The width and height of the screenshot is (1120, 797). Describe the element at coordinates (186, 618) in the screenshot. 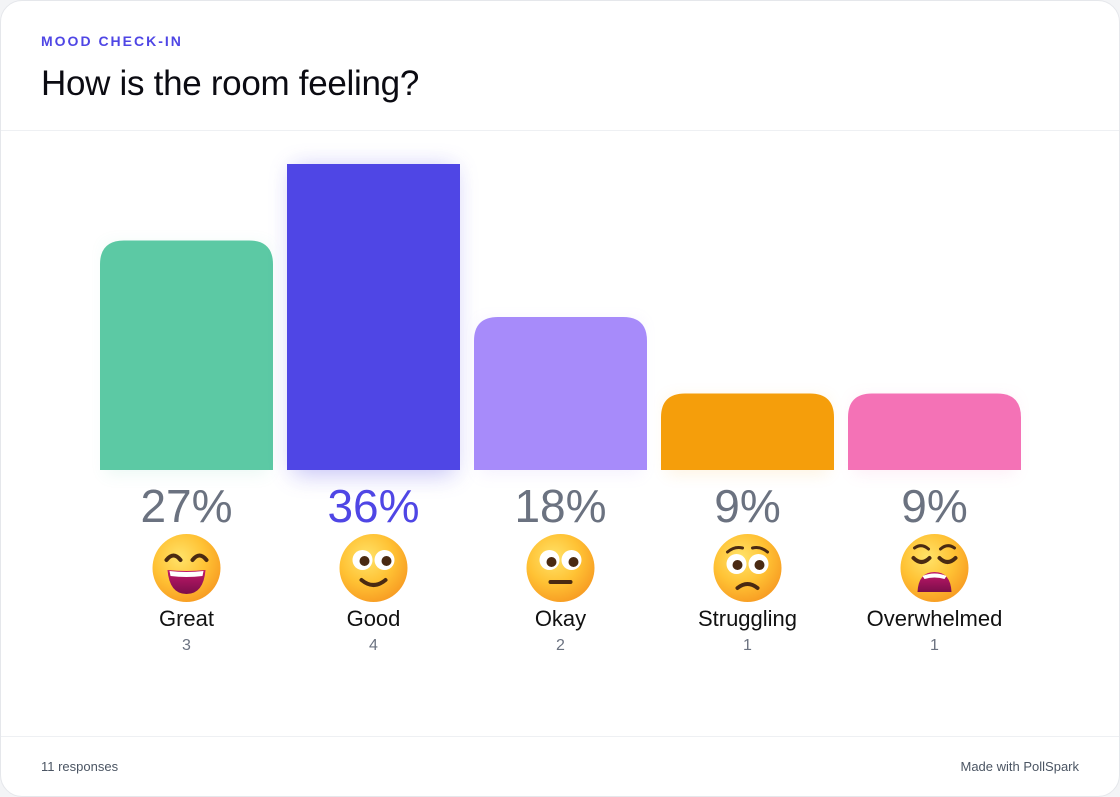

I see `category-label-great: Great` at that location.